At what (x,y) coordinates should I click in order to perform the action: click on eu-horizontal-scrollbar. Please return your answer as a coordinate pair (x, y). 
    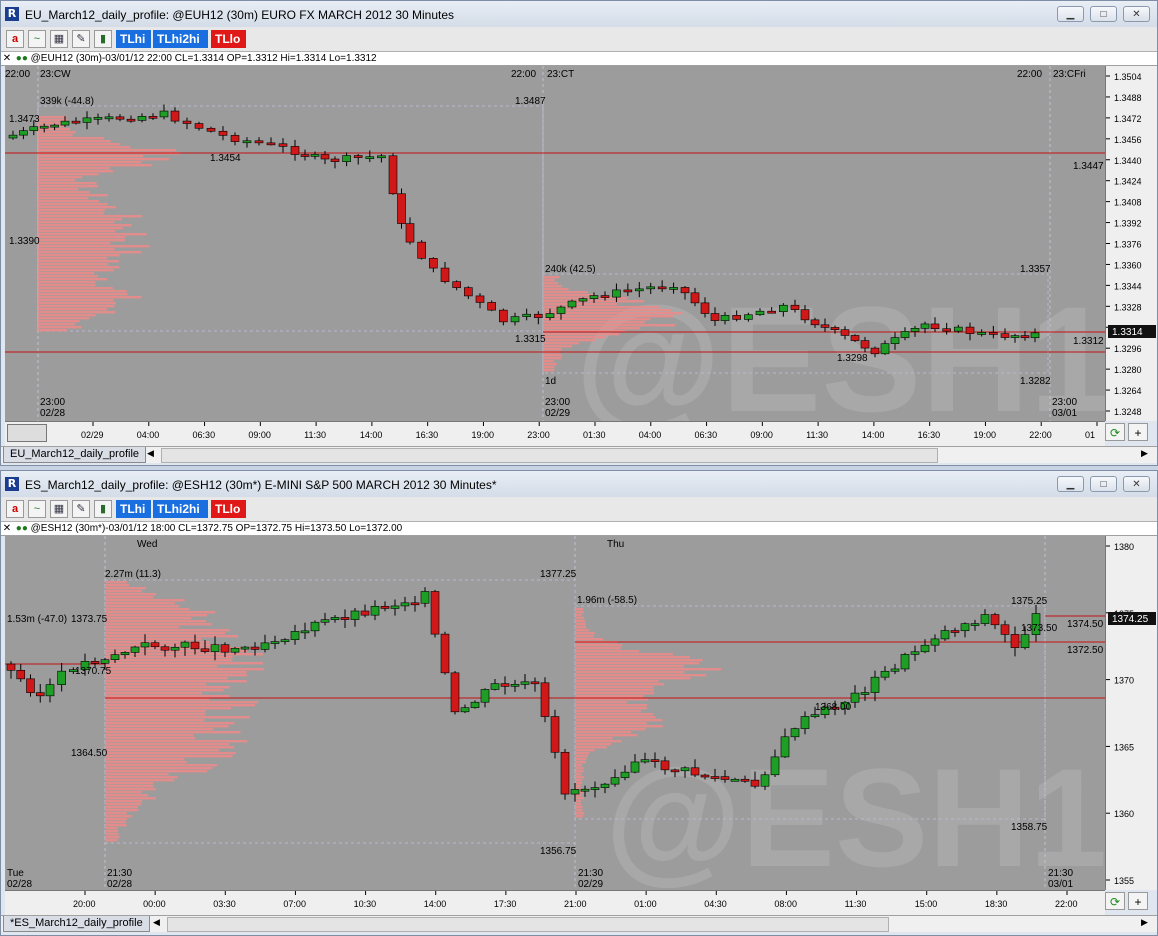
    Looking at the image, I should click on (549, 455).